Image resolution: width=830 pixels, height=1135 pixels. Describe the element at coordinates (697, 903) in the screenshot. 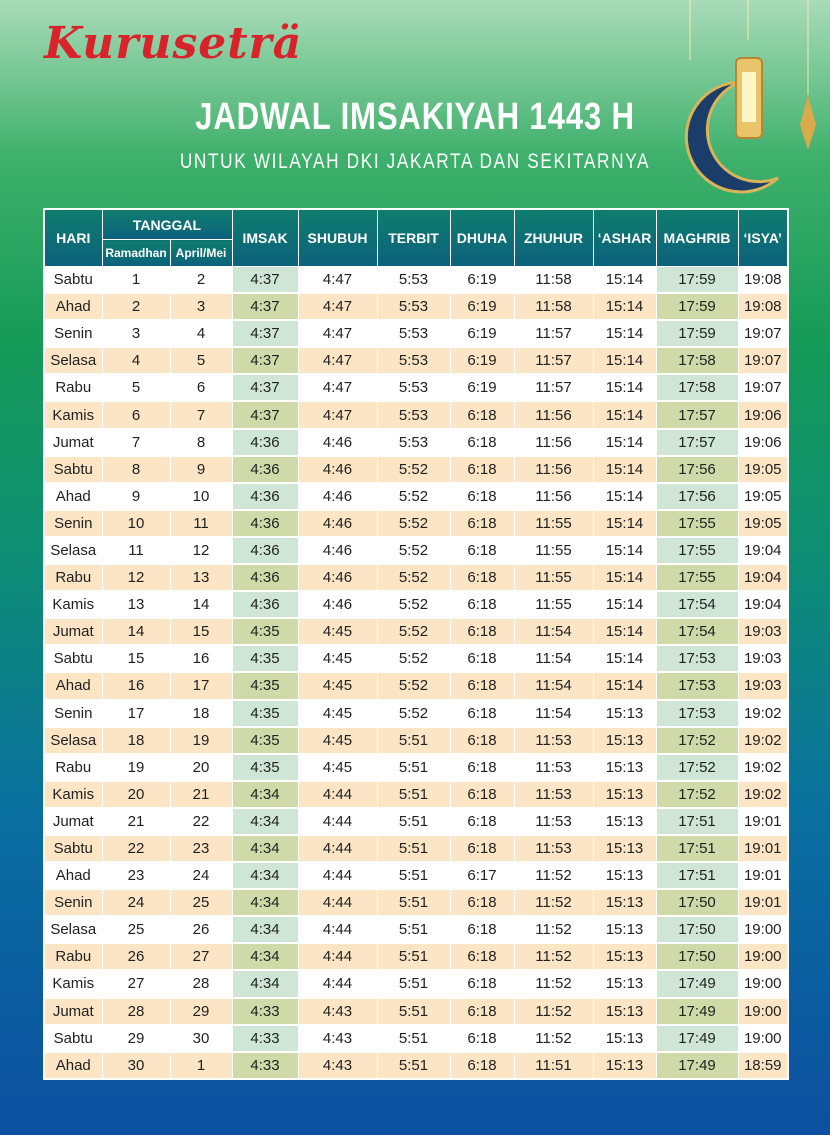

I see `cell: 17:50` at that location.